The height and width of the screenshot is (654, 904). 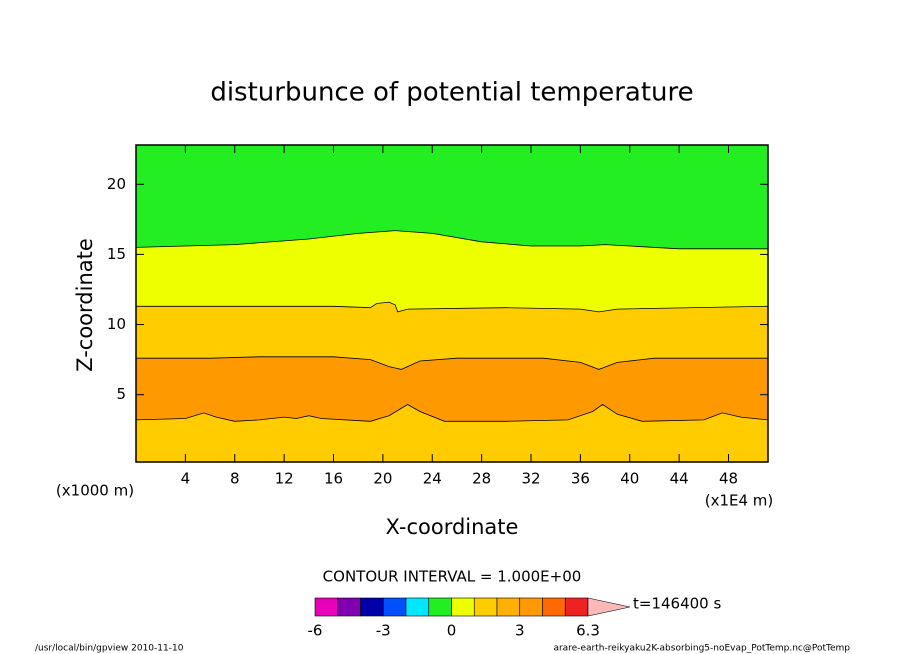 I want to click on x-tick-label: 20, so click(x=382, y=479).